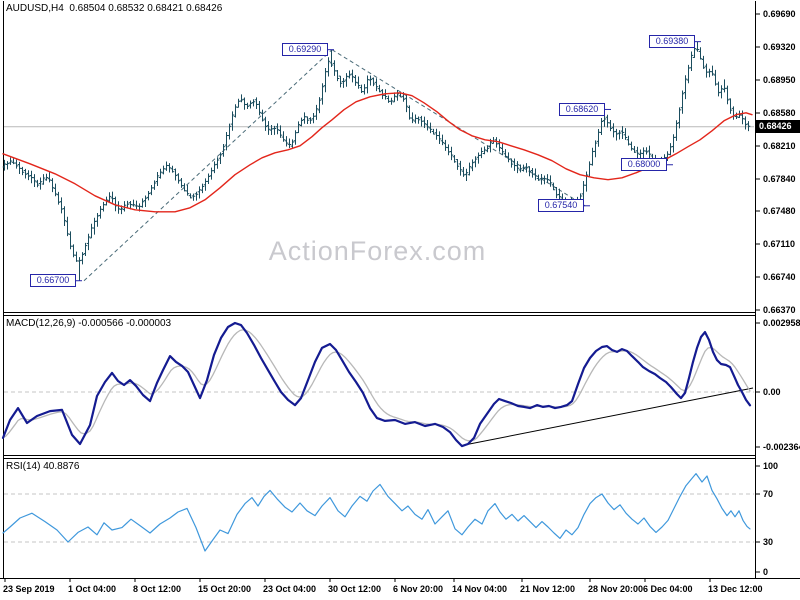  What do you see at coordinates (582, 109) in the screenshot?
I see `price-level-label: 0.68620` at bounding box center [582, 109].